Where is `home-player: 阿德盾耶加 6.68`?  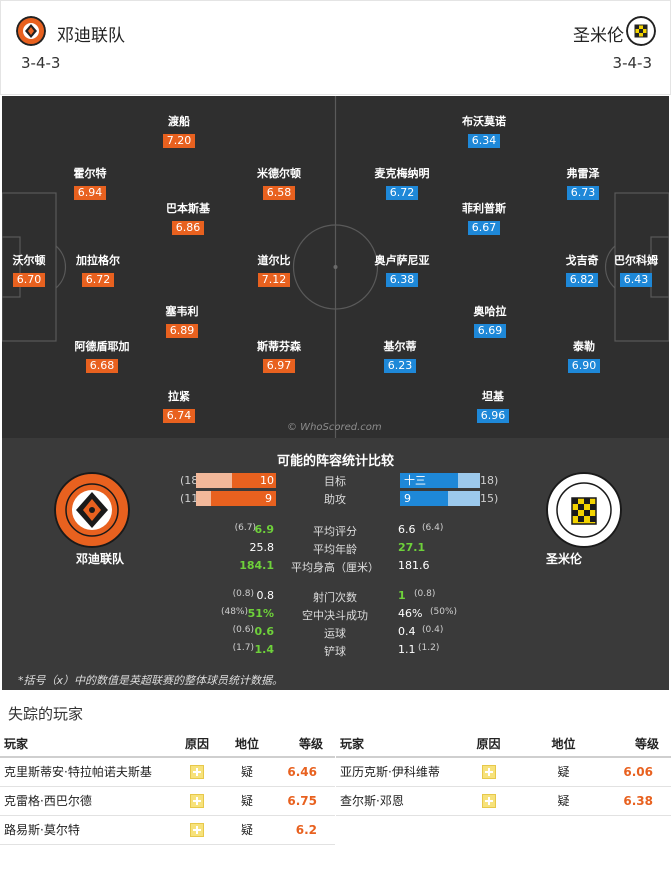 home-player: 阿德盾耶加 6.68 is located at coordinates (102, 356).